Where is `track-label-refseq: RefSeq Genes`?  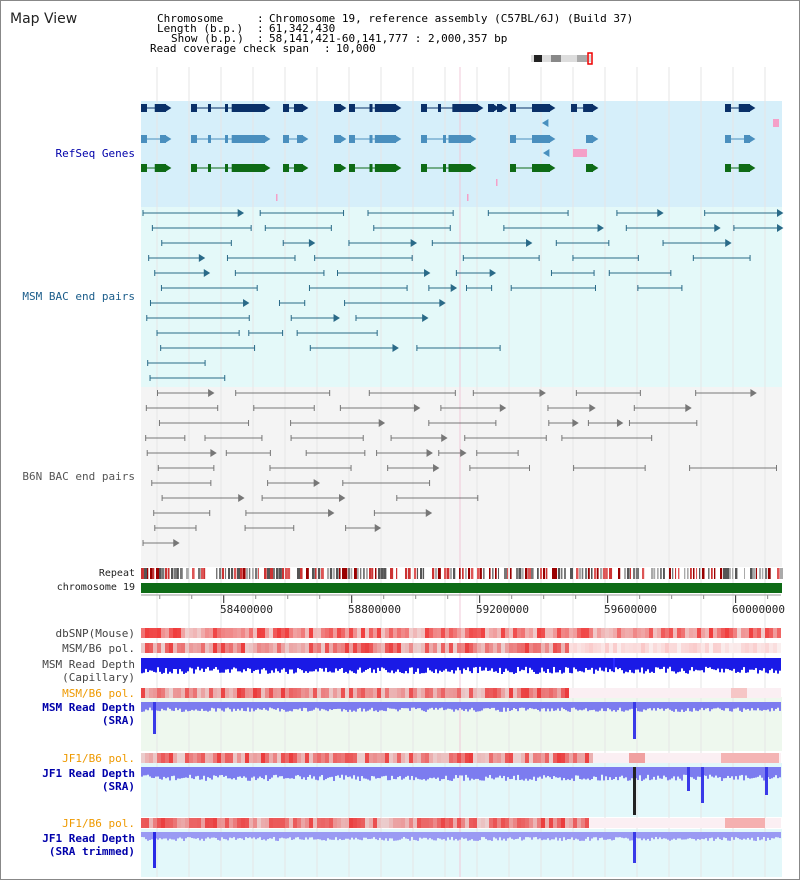
track-label-refseq: RefSeq Genes is located at coordinates (95, 153).